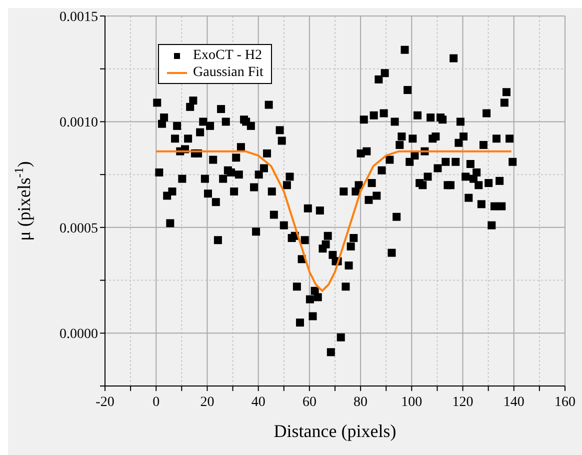 The image size is (582, 455). Describe the element at coordinates (227, 55) in the screenshot. I see `legend-label: ExoCT - H2` at that location.